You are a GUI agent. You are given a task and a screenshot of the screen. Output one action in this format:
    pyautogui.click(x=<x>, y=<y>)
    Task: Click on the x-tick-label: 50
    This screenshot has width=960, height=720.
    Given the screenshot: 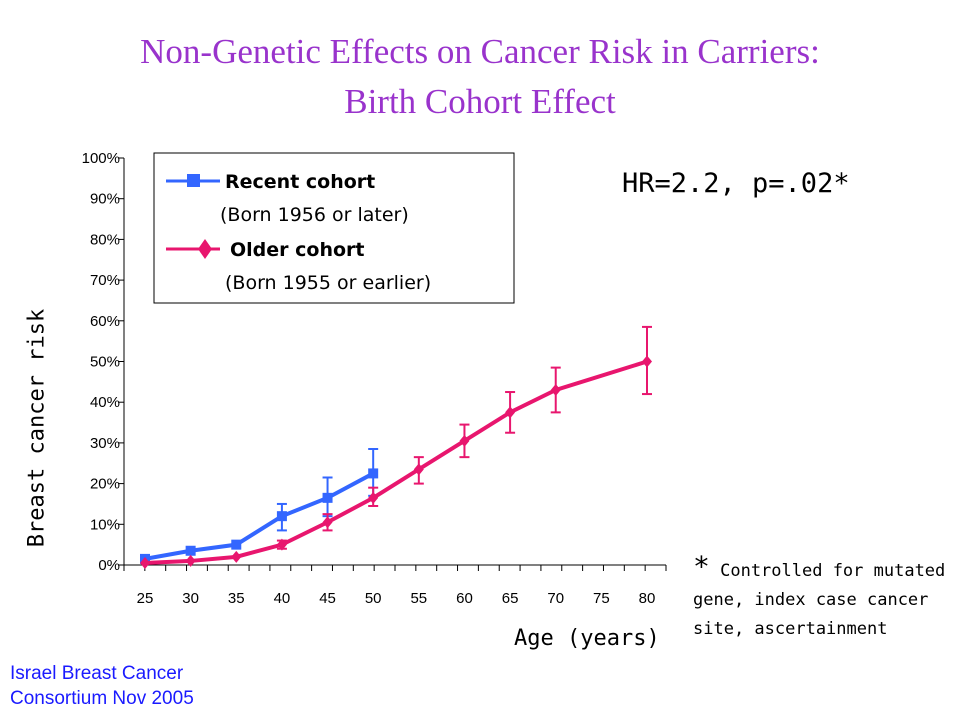 What is the action you would take?
    pyautogui.click(x=373, y=598)
    